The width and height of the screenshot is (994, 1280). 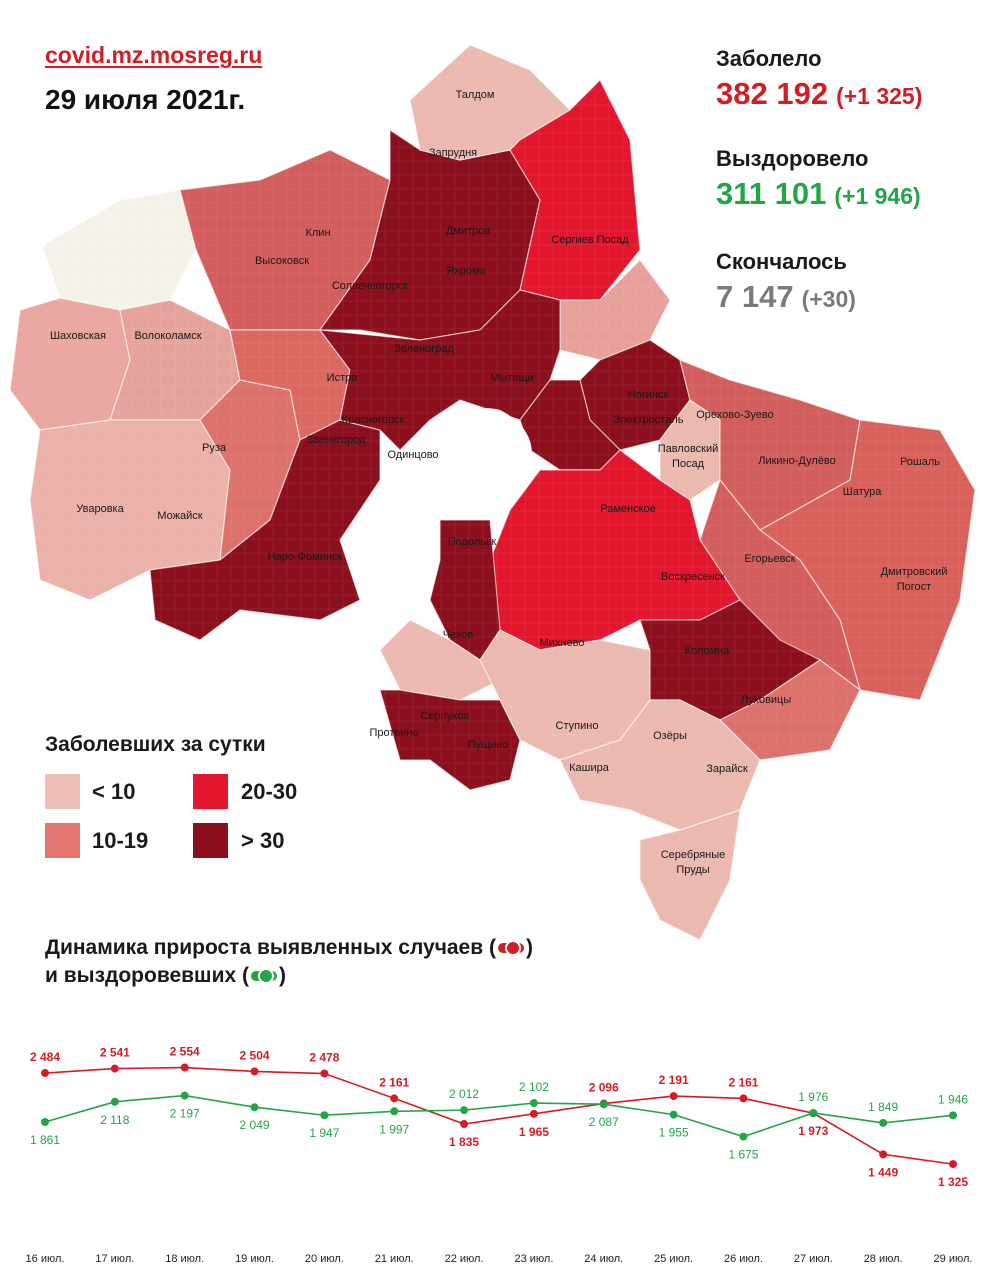 What do you see at coordinates (590, 240) in the screenshot?
I see `place-label: Сергиев Посад` at bounding box center [590, 240].